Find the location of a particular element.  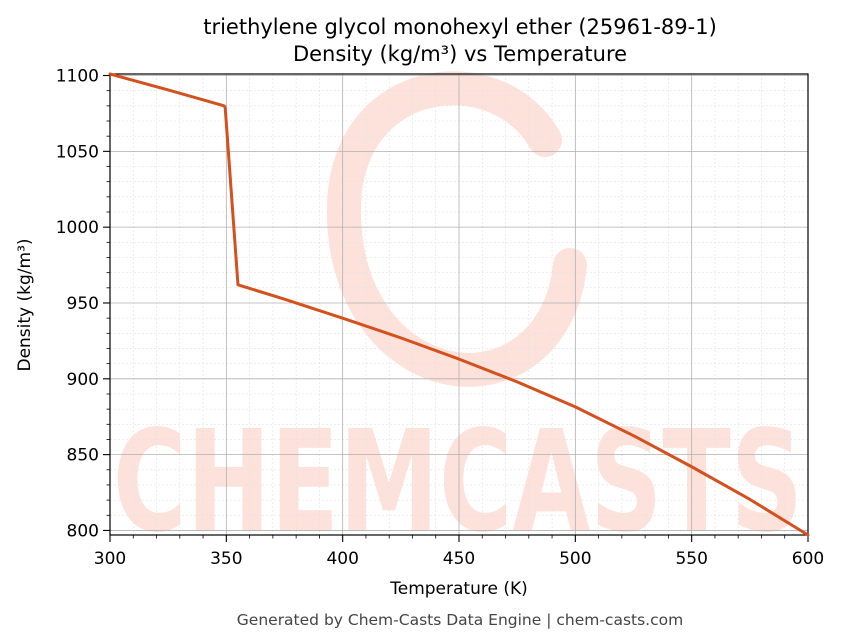

y-tick-label: 950 is located at coordinates (83, 304).